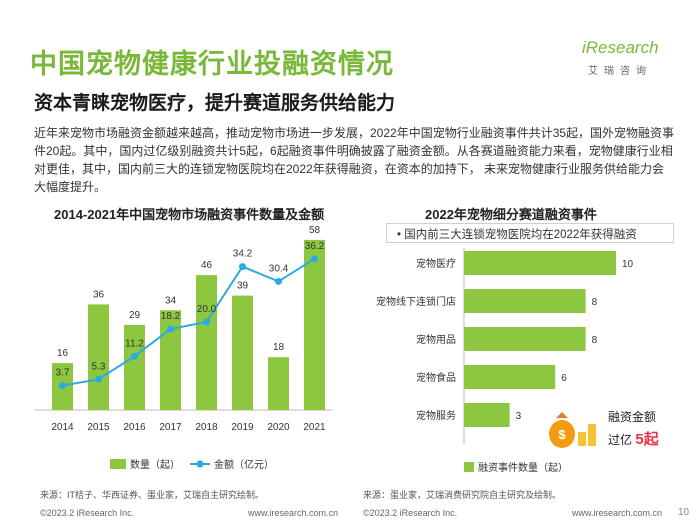 Image resolution: width=700 pixels, height=525 pixels. Describe the element at coordinates (135, 315) in the screenshot. I see `bar-label-2016: 29` at that location.